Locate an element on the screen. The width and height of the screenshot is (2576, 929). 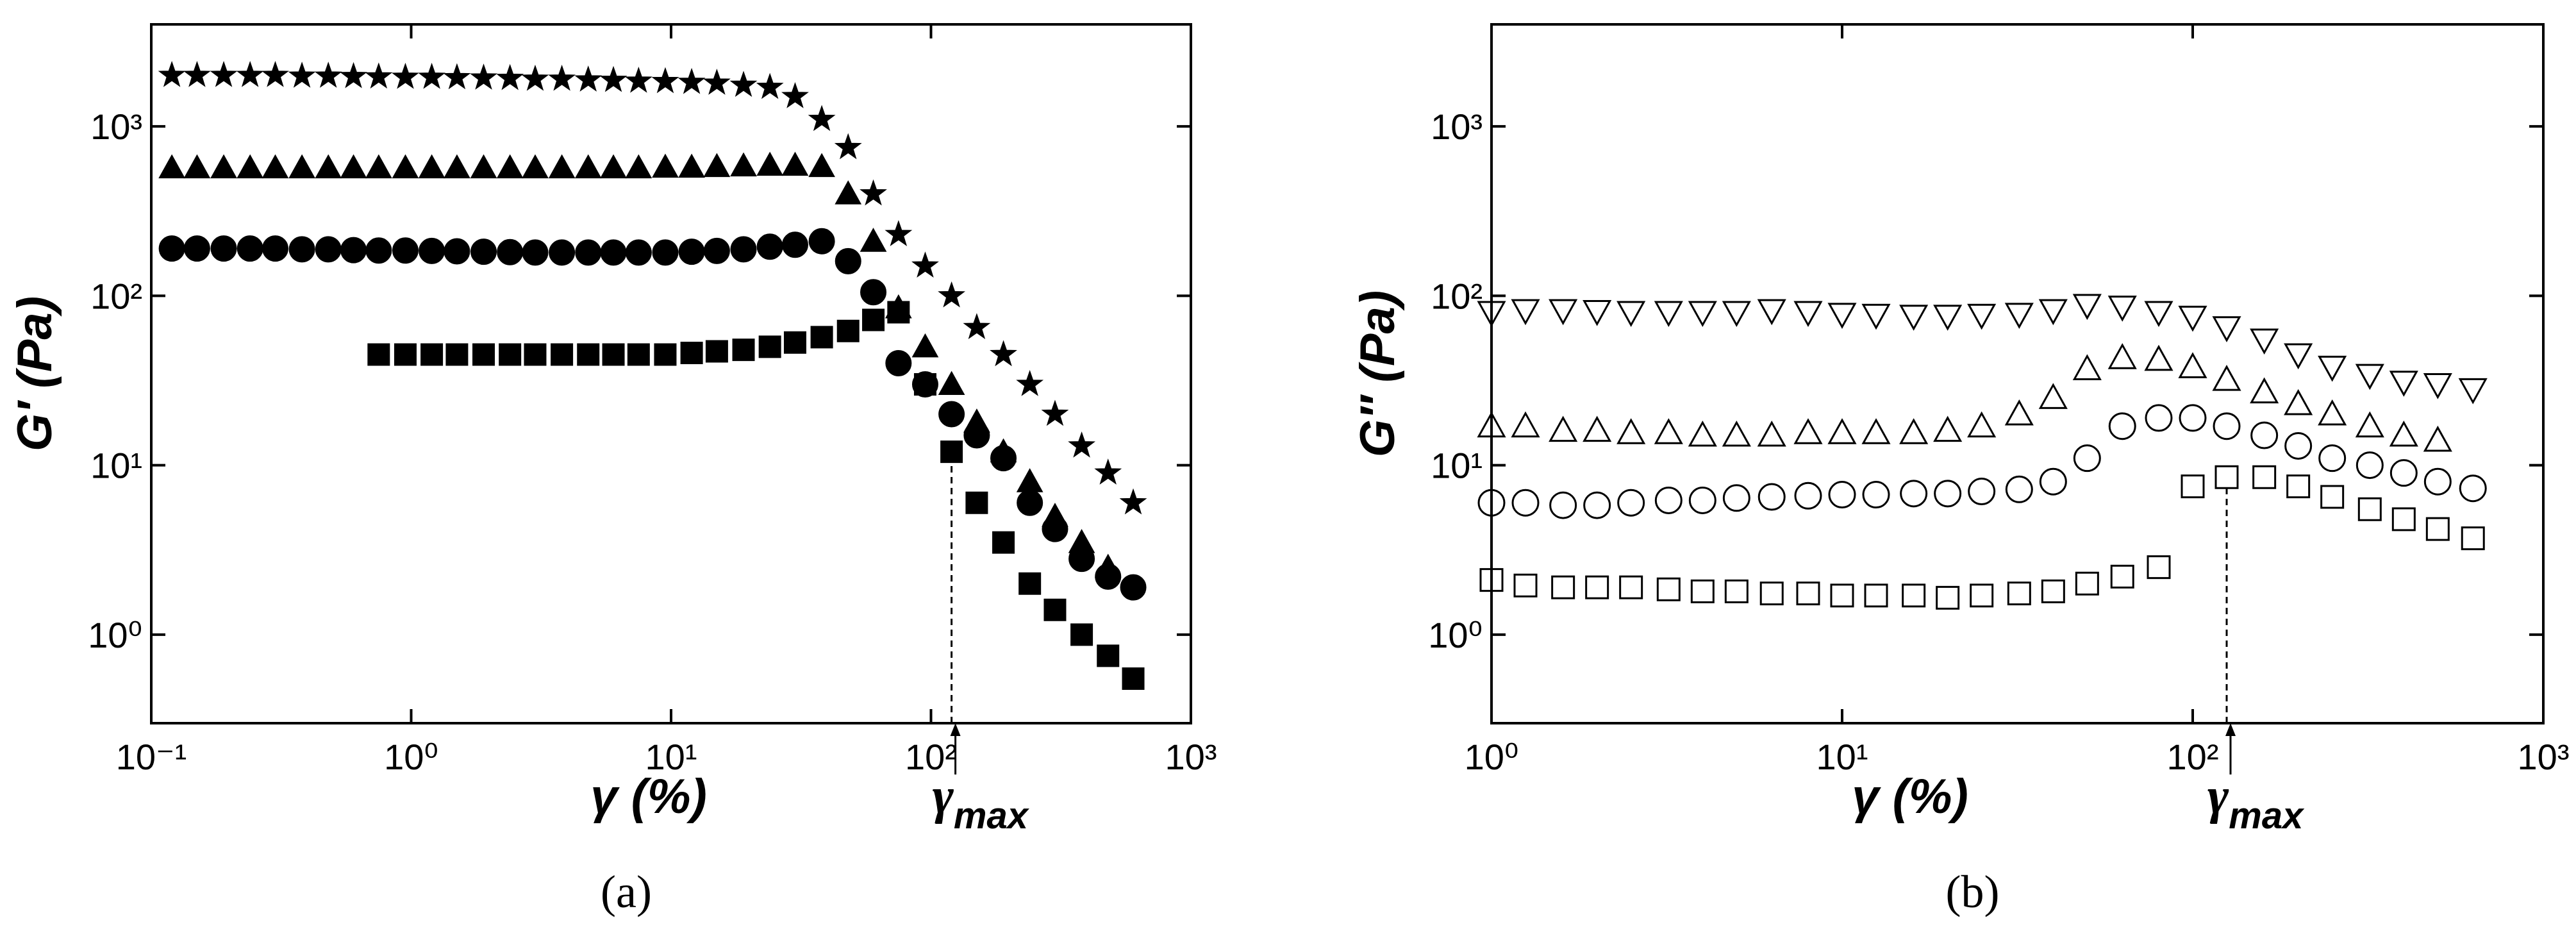
x-tick-label: 10¹ is located at coordinates (1842, 757).